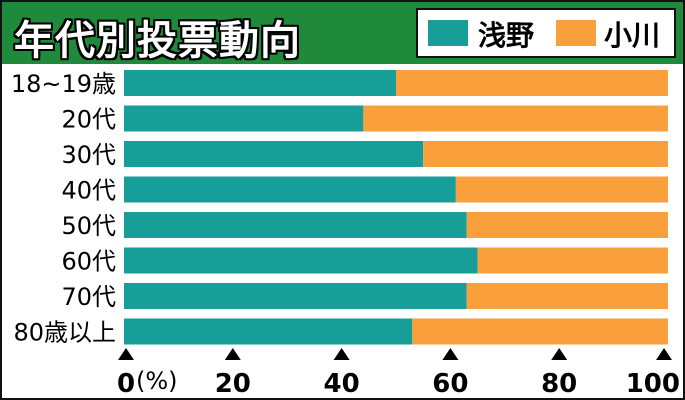 This screenshot has height=400, width=685. Describe the element at coordinates (88, 226) in the screenshot. I see `category-label: 50代` at that location.